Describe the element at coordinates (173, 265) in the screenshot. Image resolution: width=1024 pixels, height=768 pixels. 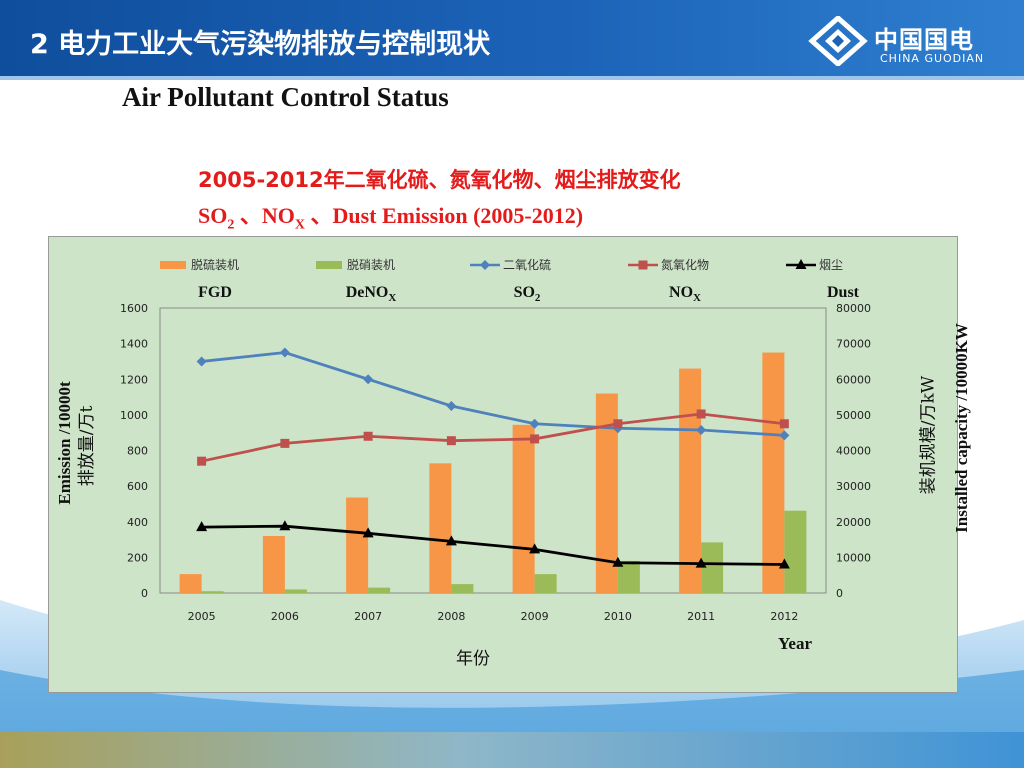
I see `legend-swatch` at that location.